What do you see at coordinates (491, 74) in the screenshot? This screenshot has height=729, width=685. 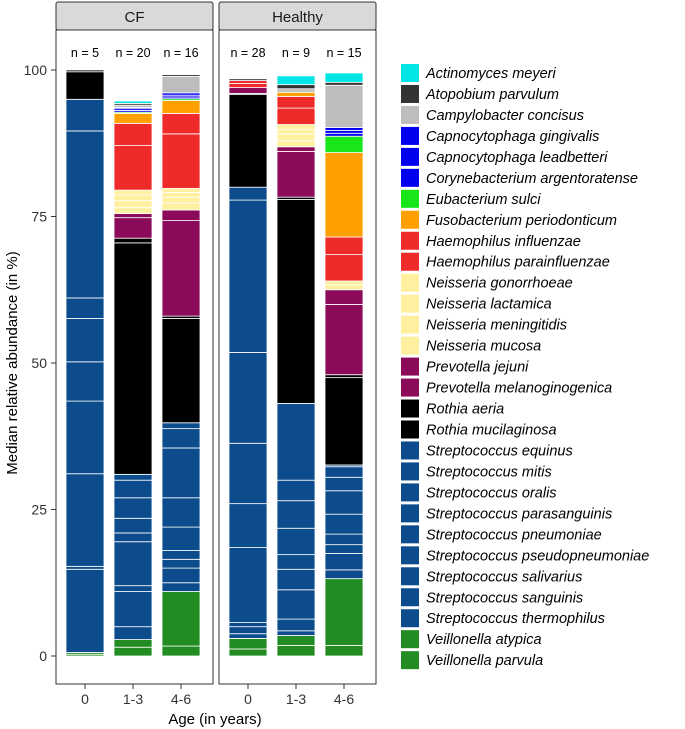 I see `legend-label-actinomyces-meyeri: Actinomyces meyeri` at bounding box center [491, 74].